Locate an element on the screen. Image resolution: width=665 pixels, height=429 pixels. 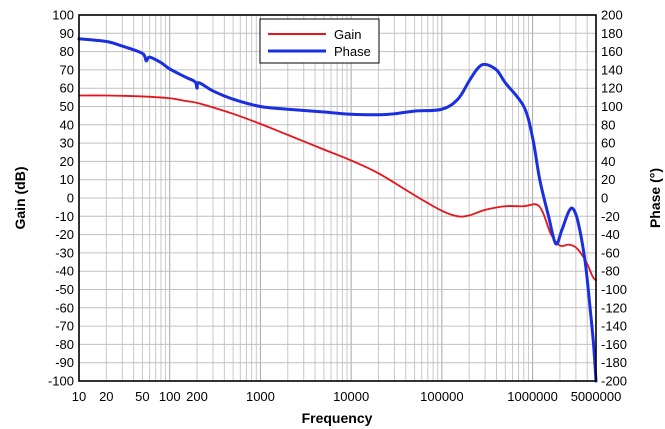
y-left-tick-label: -100 is located at coordinates (61, 381).